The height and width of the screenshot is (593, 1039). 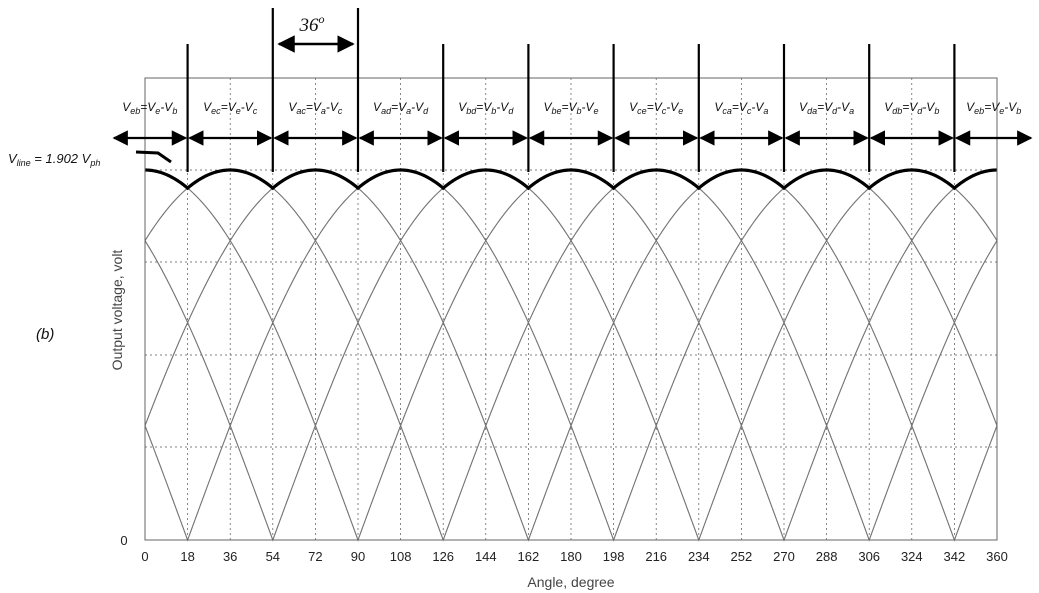 I want to click on segment-label: Vec=Ve-Vc, so click(x=230, y=108).